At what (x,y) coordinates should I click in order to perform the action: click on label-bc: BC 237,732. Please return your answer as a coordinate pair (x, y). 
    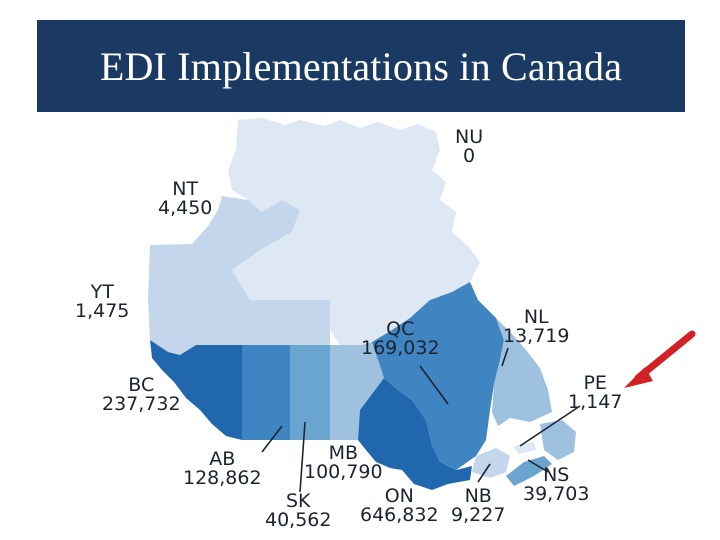
    Looking at the image, I should click on (141, 395).